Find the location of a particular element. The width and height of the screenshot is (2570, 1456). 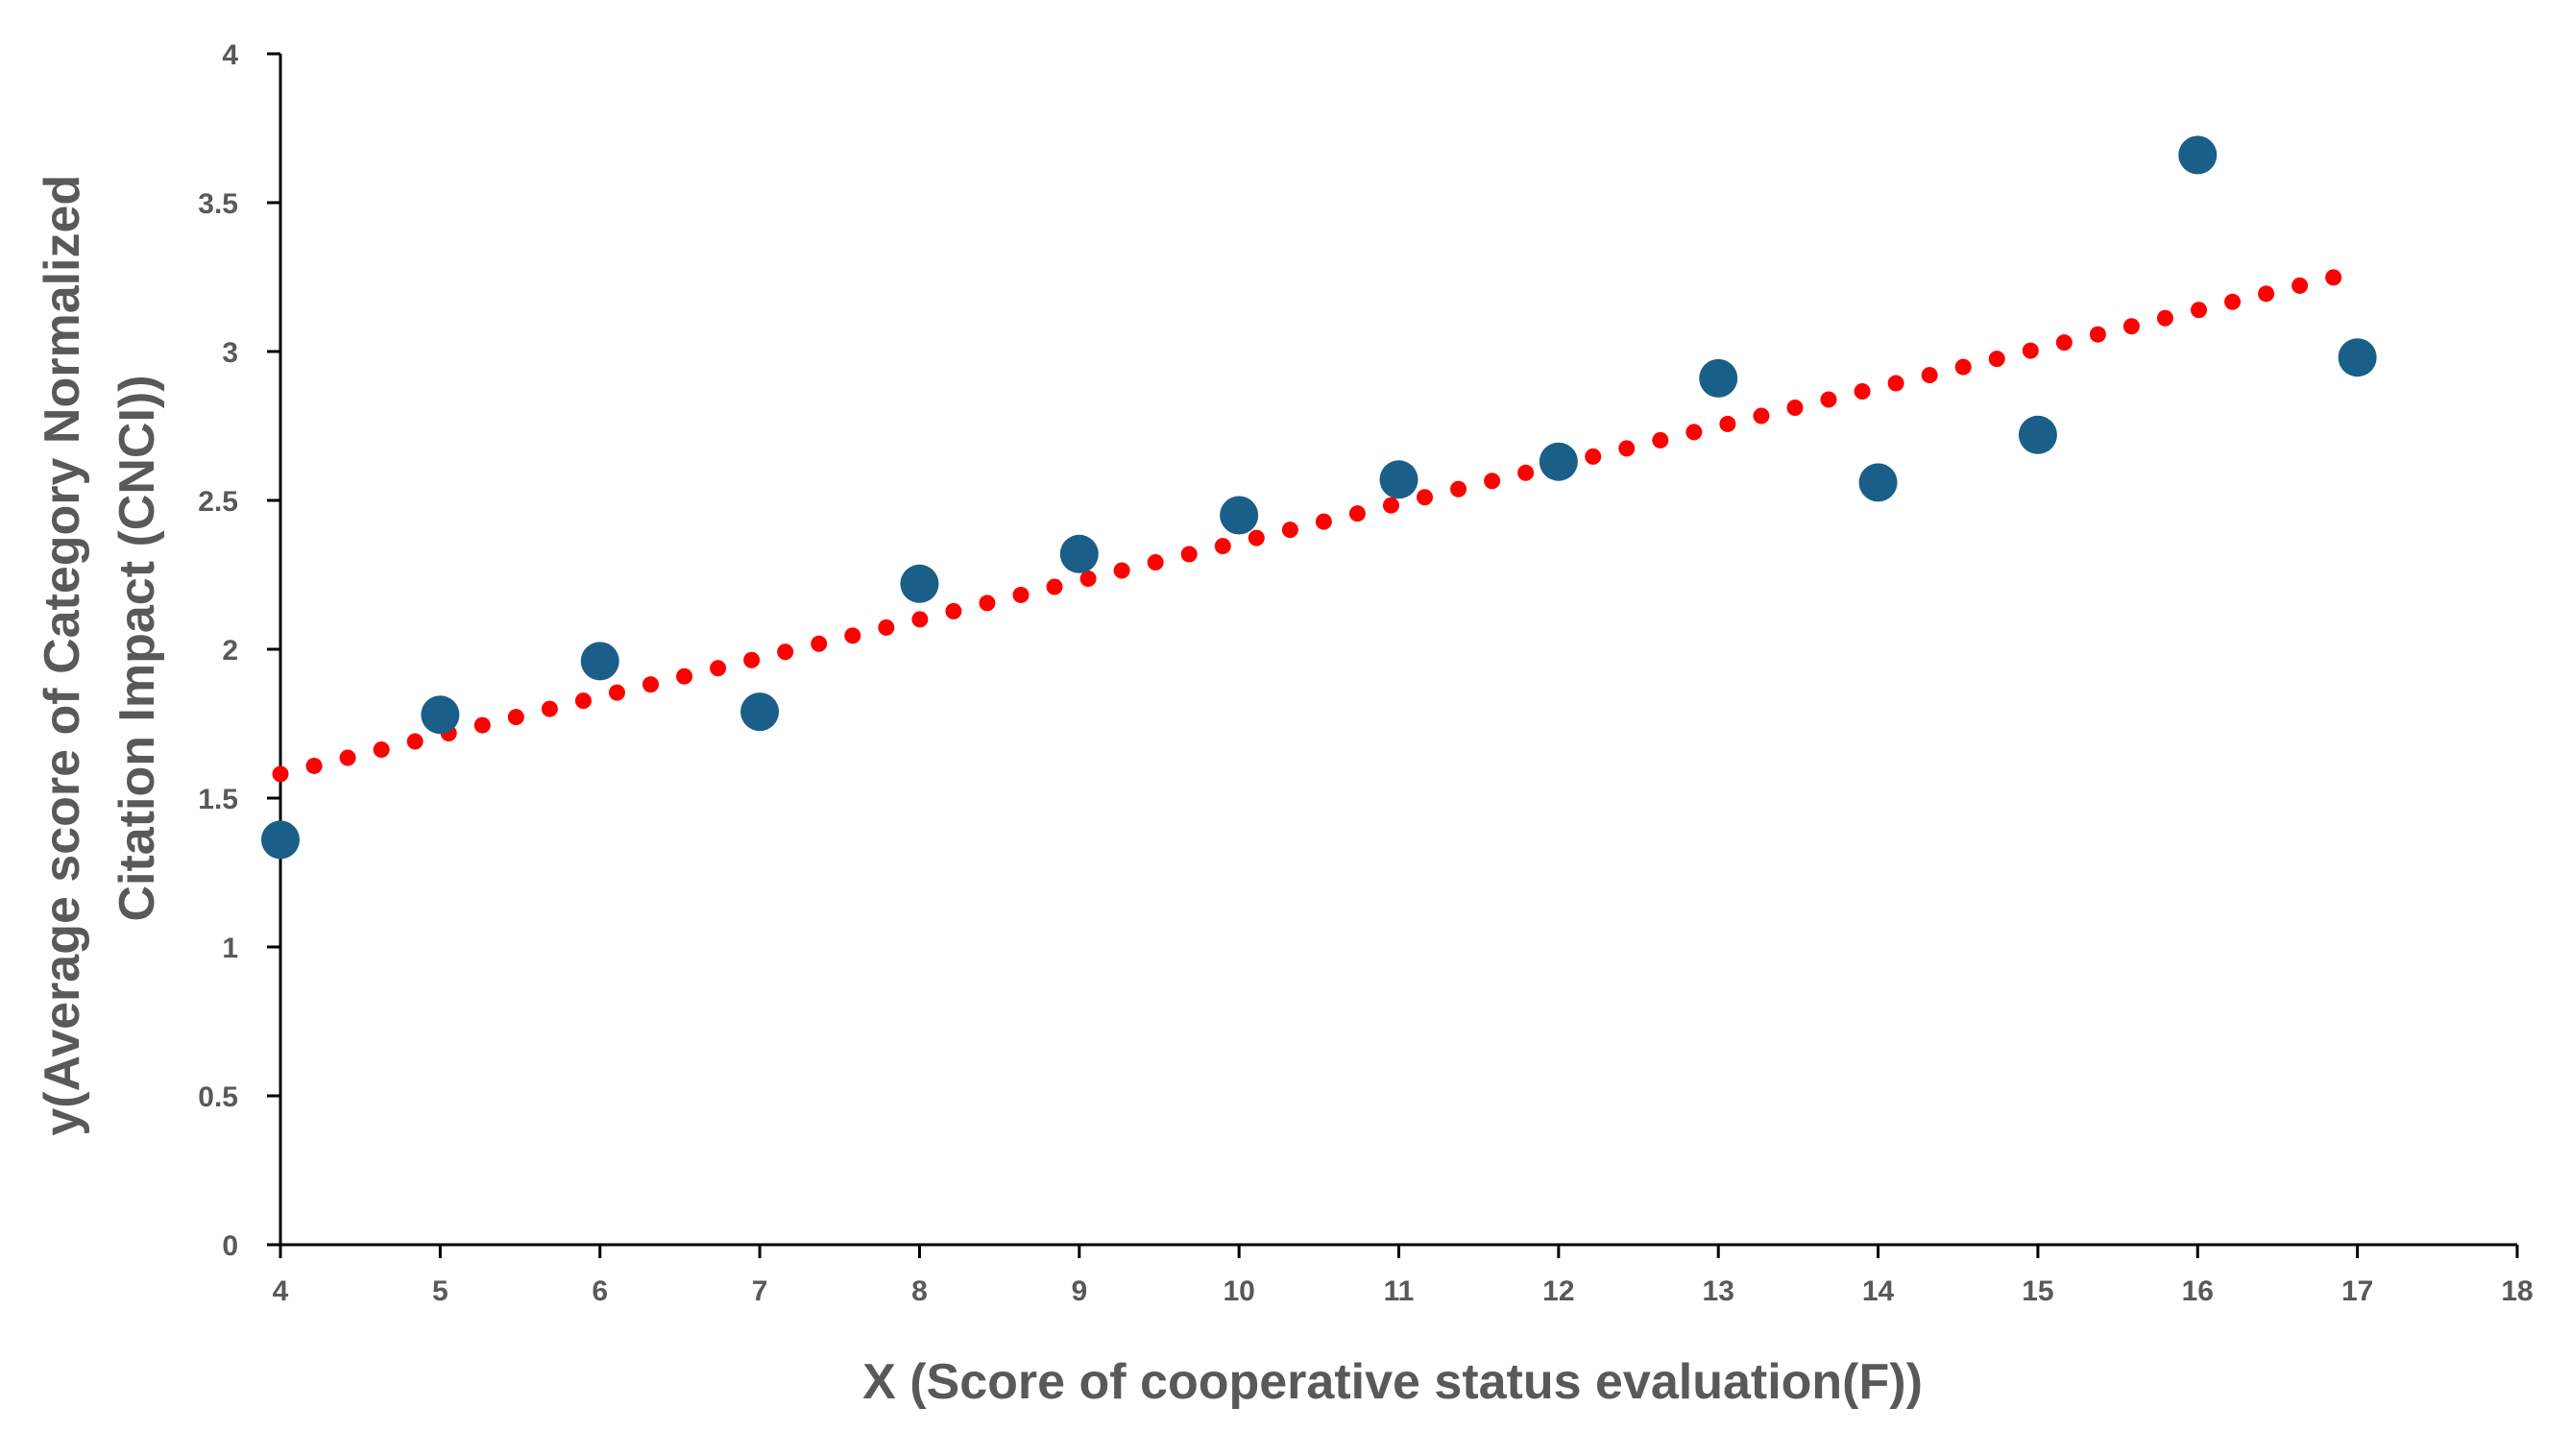

x-tick-label: 13 is located at coordinates (1718, 1291).